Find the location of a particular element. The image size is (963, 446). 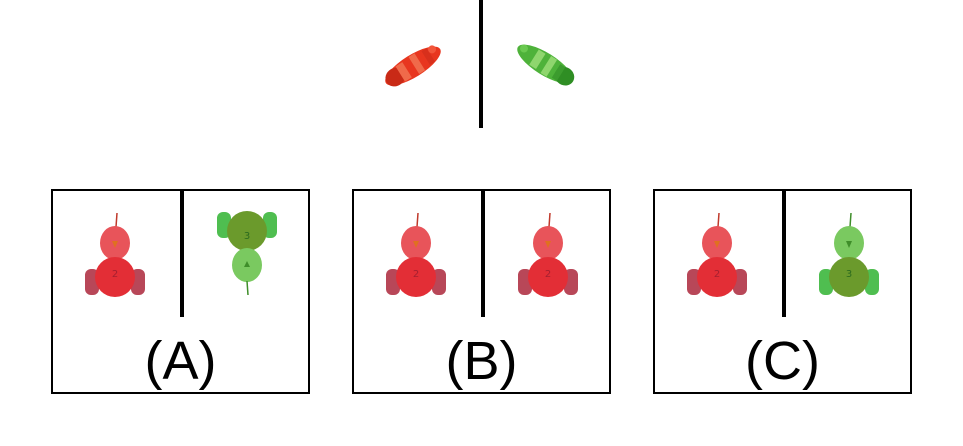

red-toy-car-side-icon is located at coordinates (413, 66).